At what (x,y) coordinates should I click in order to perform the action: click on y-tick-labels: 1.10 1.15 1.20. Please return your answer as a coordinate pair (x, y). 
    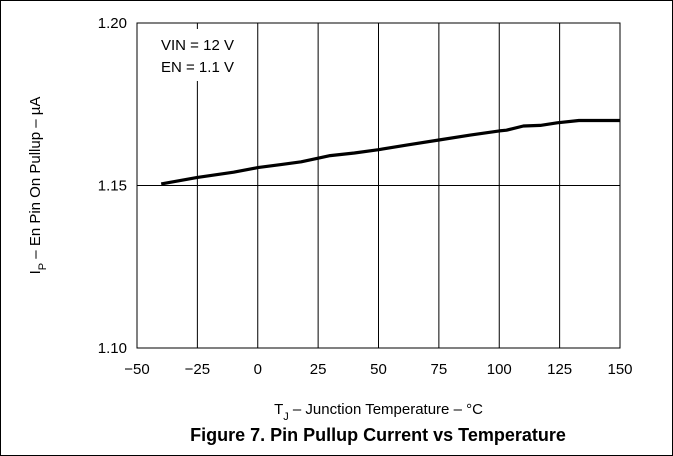
    Looking at the image, I should click on (112, 186).